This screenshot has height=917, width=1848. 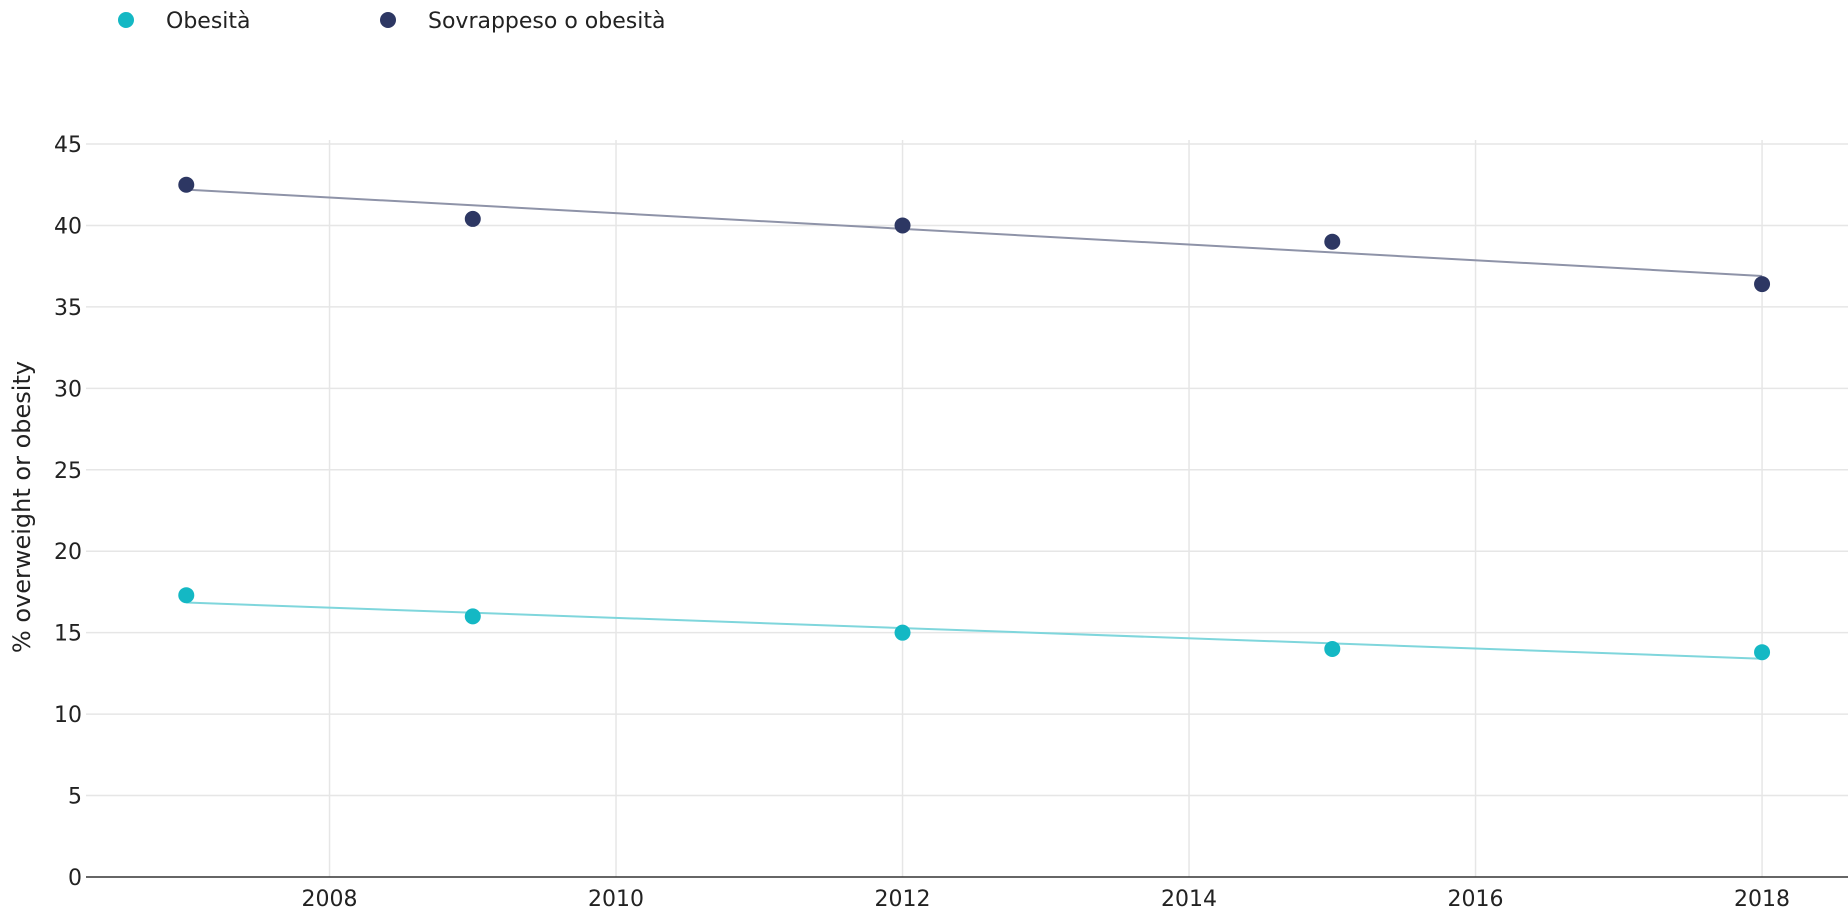 What do you see at coordinates (68, 226) in the screenshot?
I see `y-tick-label-40: 40` at bounding box center [68, 226].